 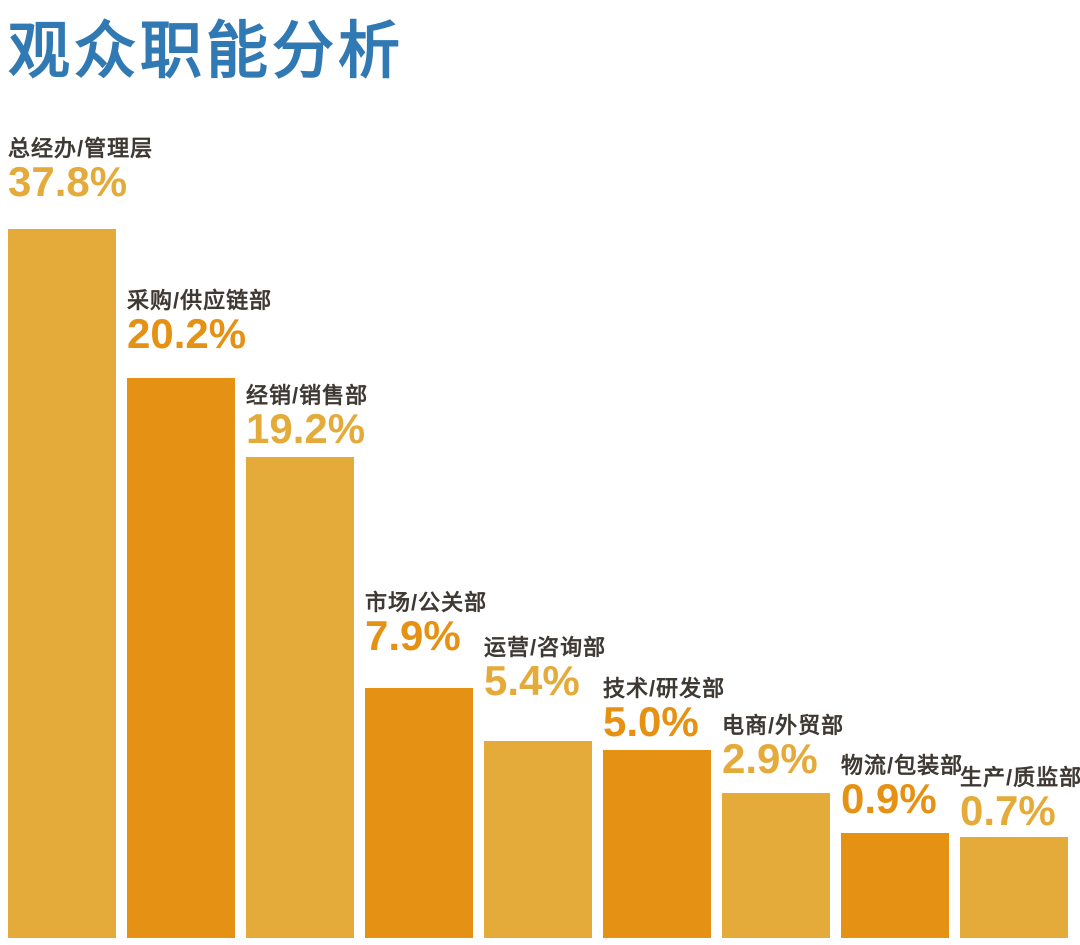 What do you see at coordinates (1020, 777) in the screenshot?
I see `bar-category-label: 生产/质监部` at bounding box center [1020, 777].